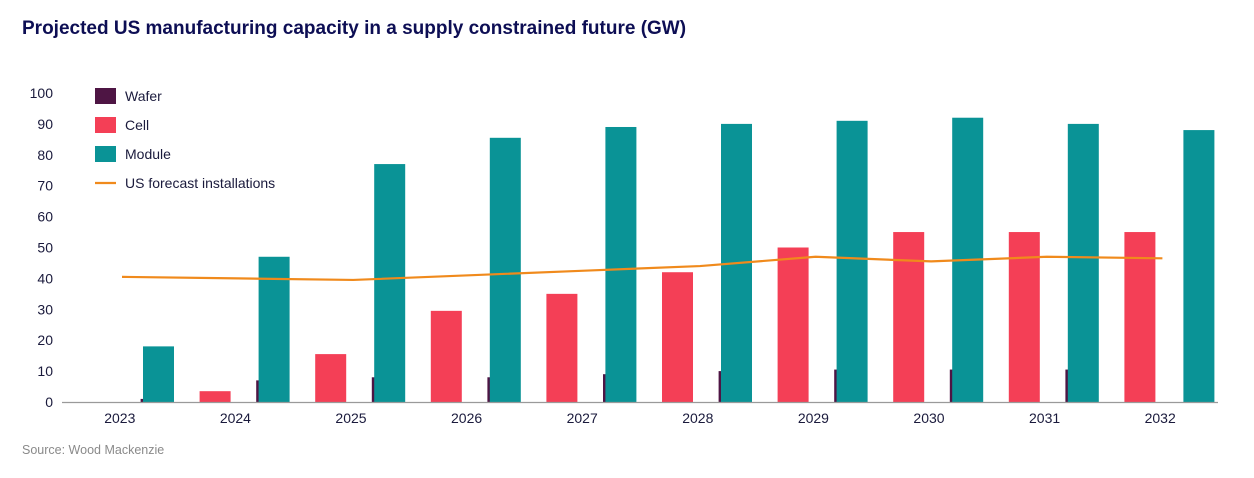  What do you see at coordinates (1083, 263) in the screenshot?
I see `bar-module-2031` at bounding box center [1083, 263].